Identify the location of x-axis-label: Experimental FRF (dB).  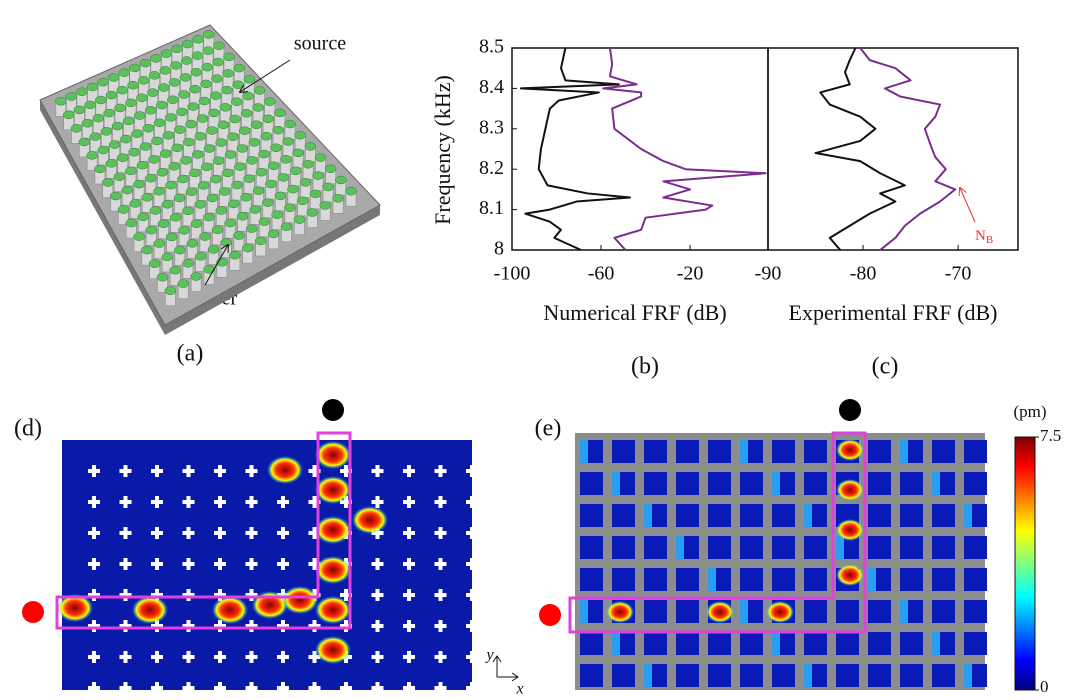
(893, 312).